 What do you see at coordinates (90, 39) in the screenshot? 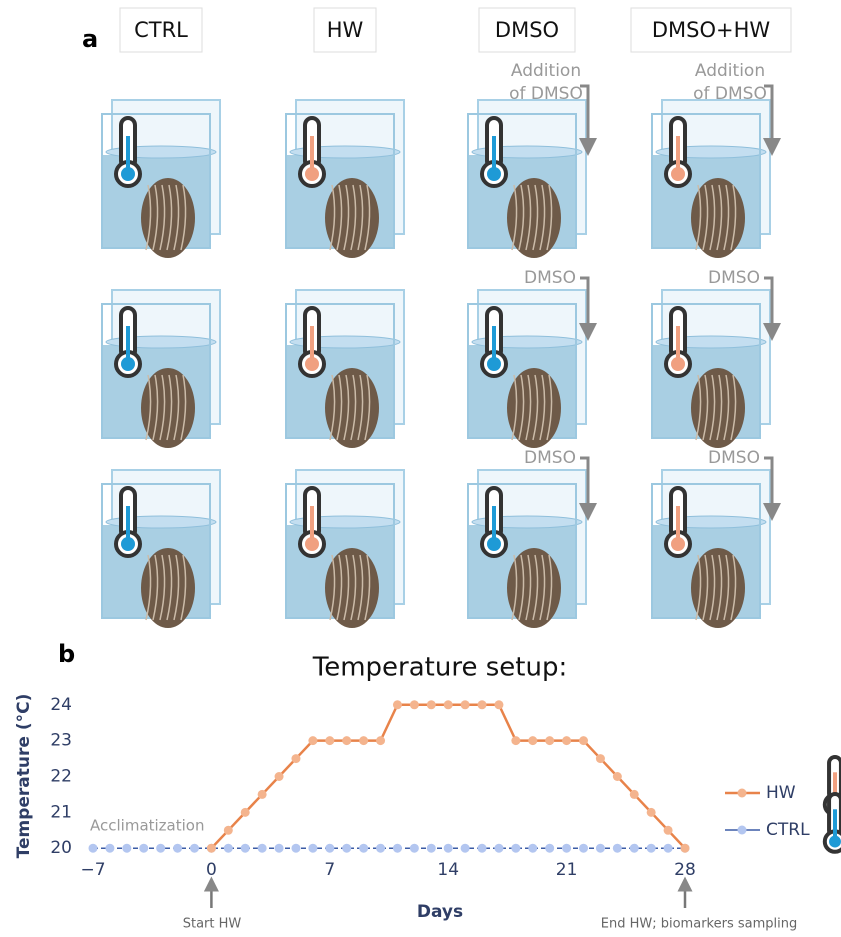
I see `panel-label: a` at bounding box center [90, 39].